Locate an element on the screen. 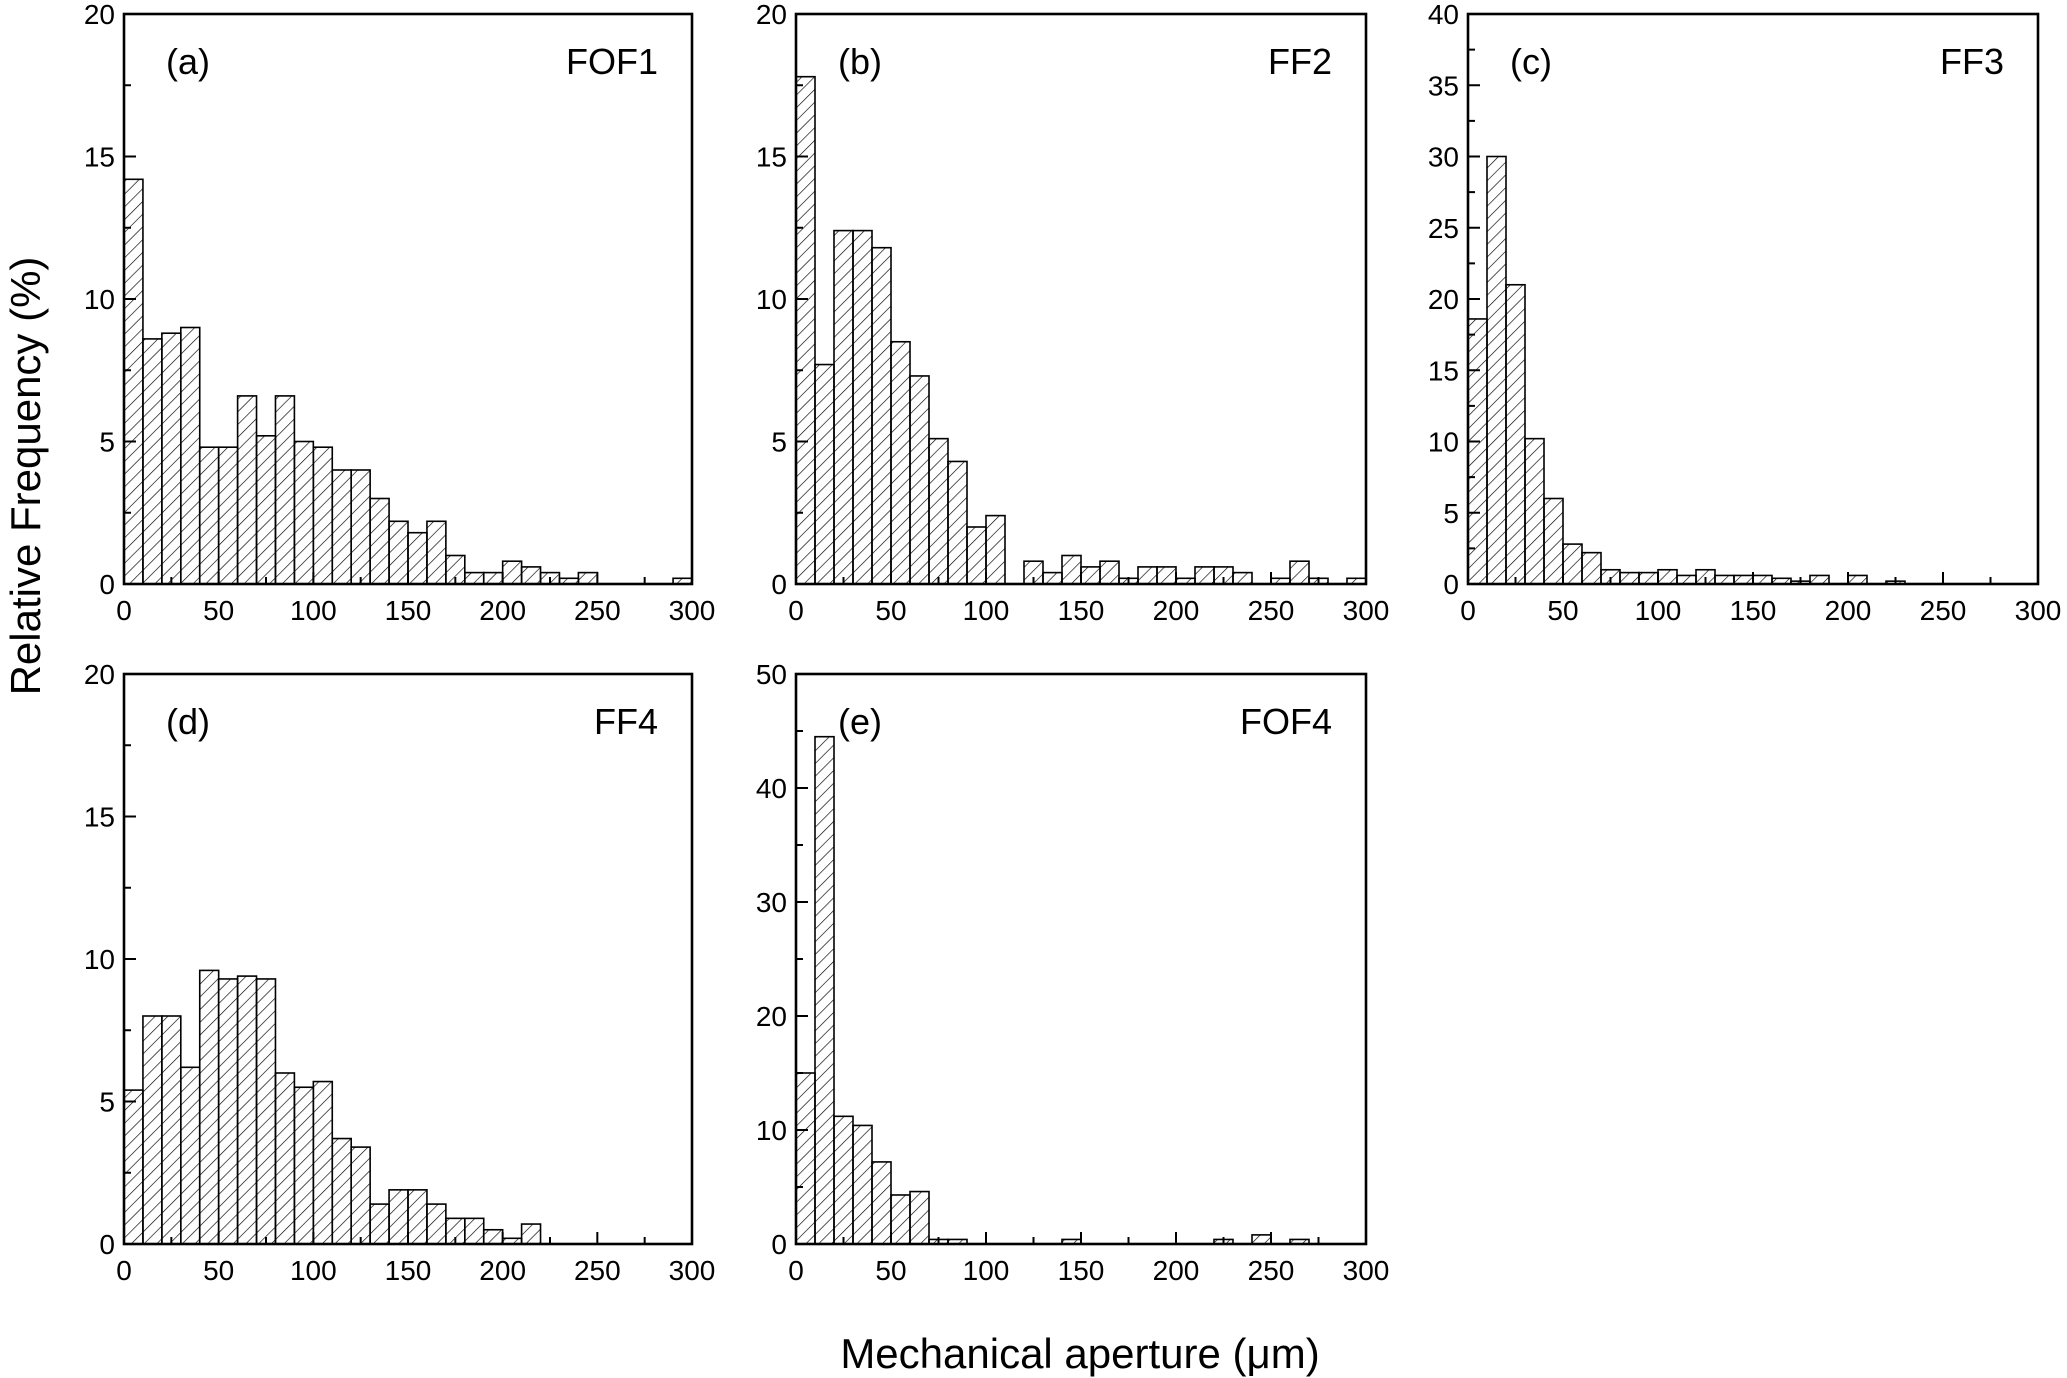 This screenshot has height=1378, width=2067. panel-name: FOF1 is located at coordinates (612, 61).